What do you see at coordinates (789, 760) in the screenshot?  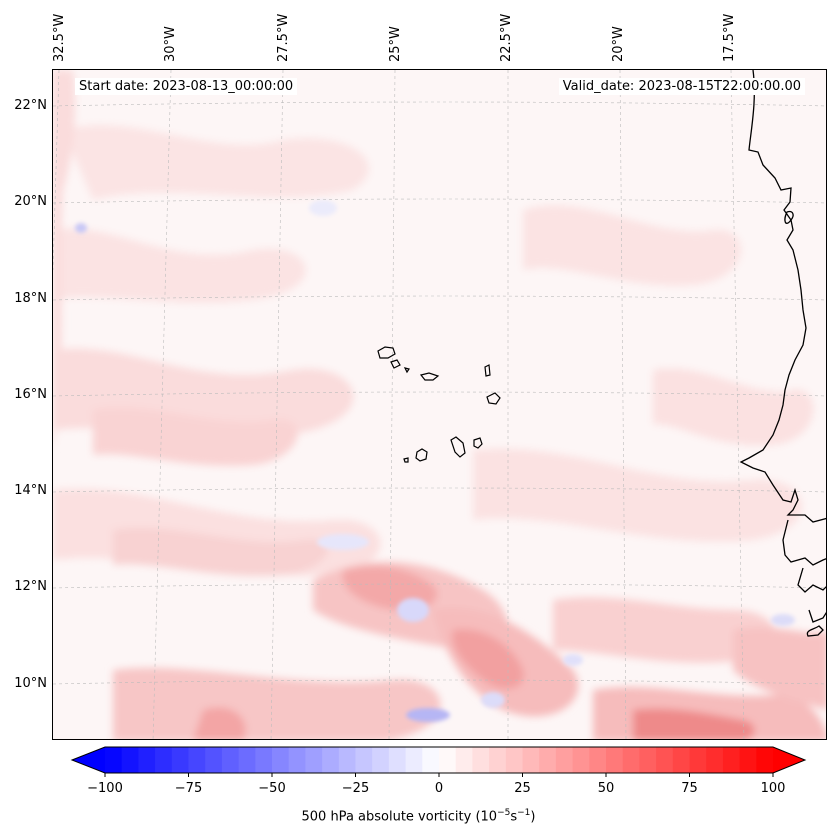 I see `colorbar-extend-max` at bounding box center [789, 760].